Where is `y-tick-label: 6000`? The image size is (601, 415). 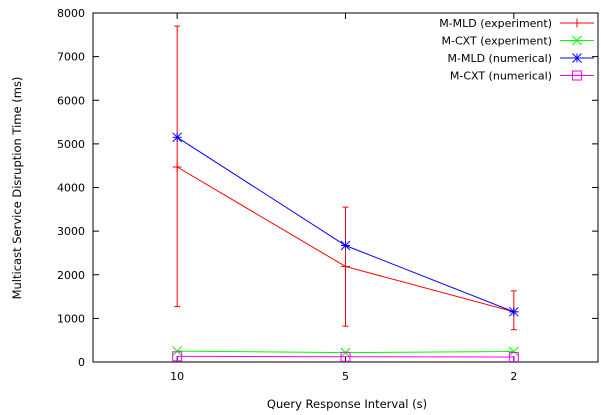
y-tick-label: 6000 is located at coordinates (71, 100).